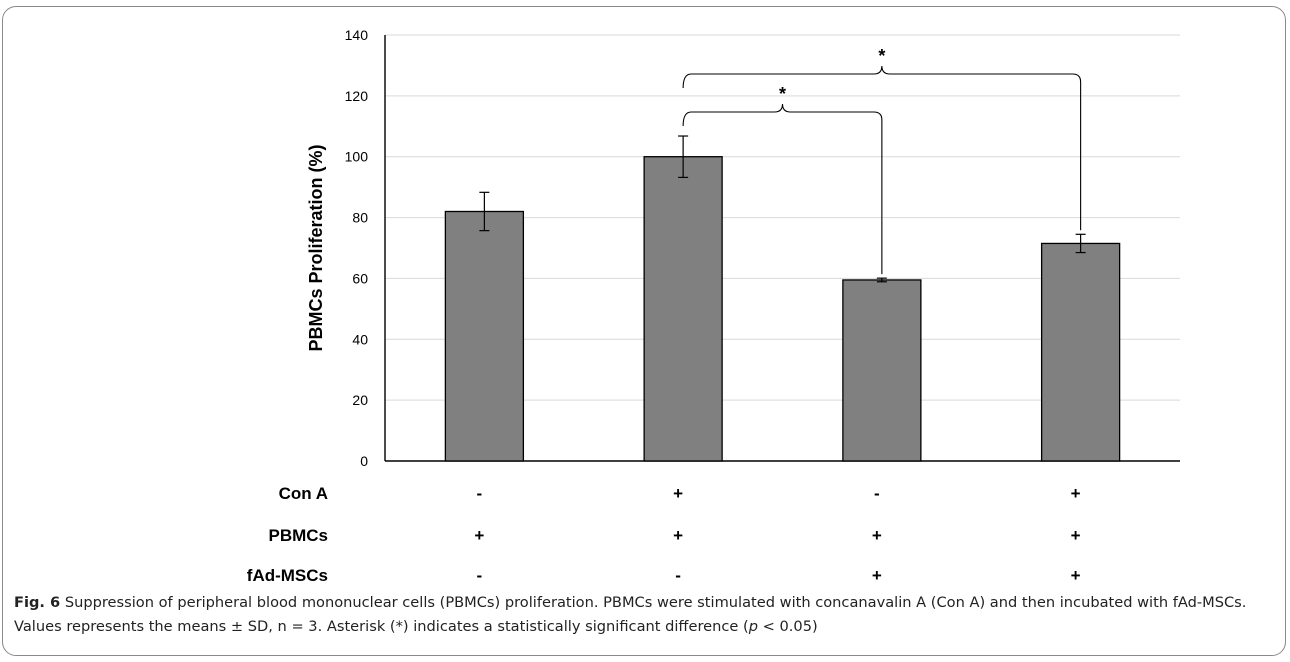 This screenshot has height=662, width=1290. What do you see at coordinates (360, 339) in the screenshot?
I see `y-tick-label: 40` at bounding box center [360, 339].